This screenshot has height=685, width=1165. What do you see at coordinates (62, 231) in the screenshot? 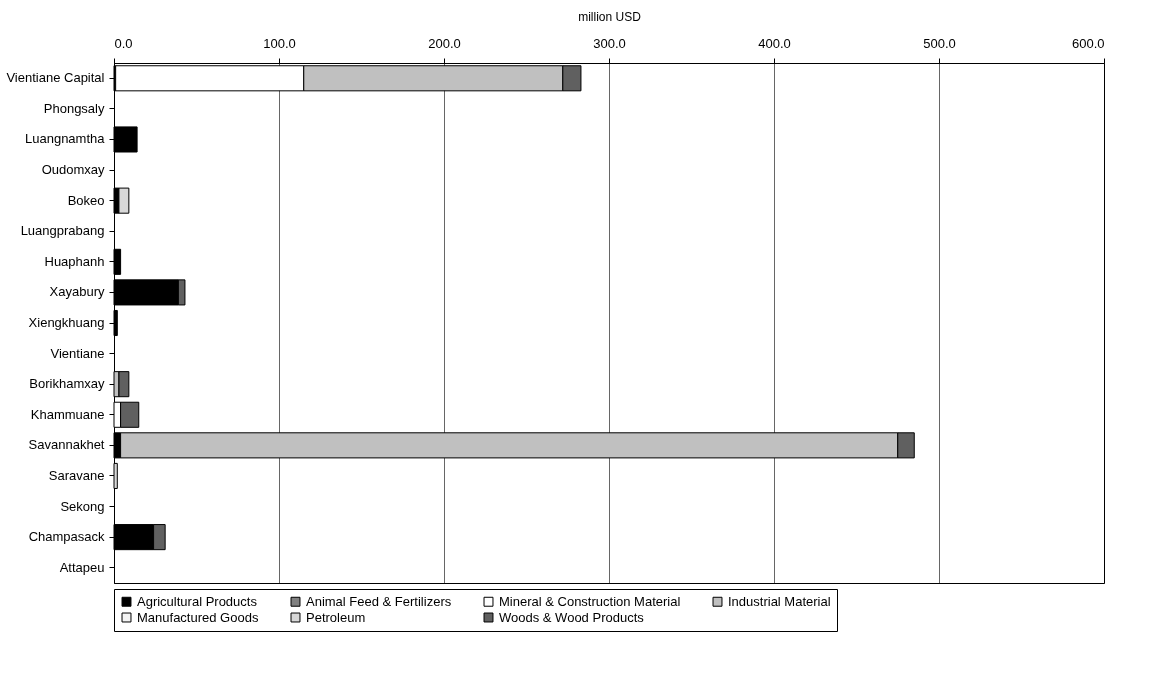
I see `y-tick-label: Luangprabang` at bounding box center [62, 231].